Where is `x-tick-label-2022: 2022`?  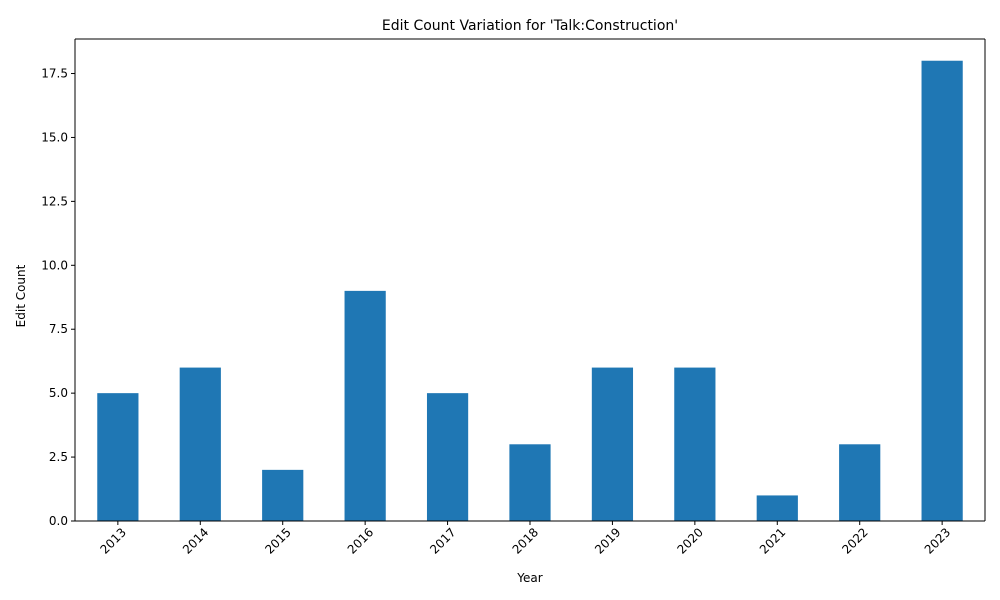
x-tick-label-2022: 2022 is located at coordinates (854, 540).